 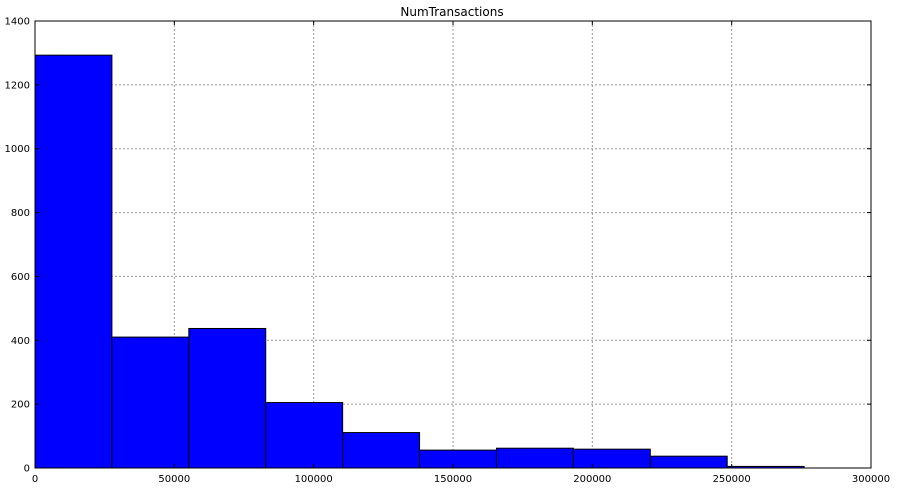 What do you see at coordinates (174, 479) in the screenshot?
I see `x-tick-label: 50000` at bounding box center [174, 479].